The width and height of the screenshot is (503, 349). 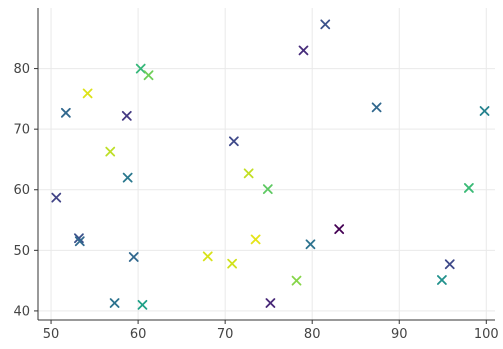 What do you see at coordinates (21, 311) in the screenshot?
I see `y-tick-label: 40` at bounding box center [21, 311].